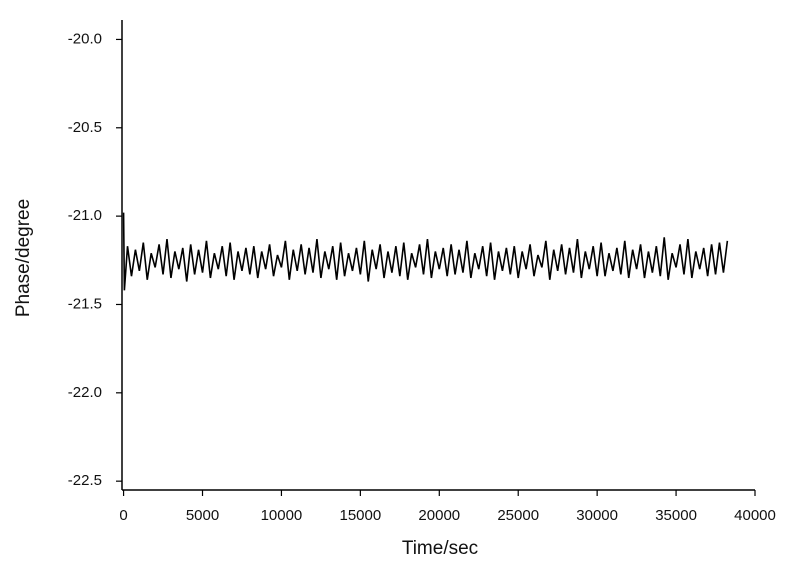 The height and width of the screenshot is (568, 800). I want to click on data-line, so click(425, 251).